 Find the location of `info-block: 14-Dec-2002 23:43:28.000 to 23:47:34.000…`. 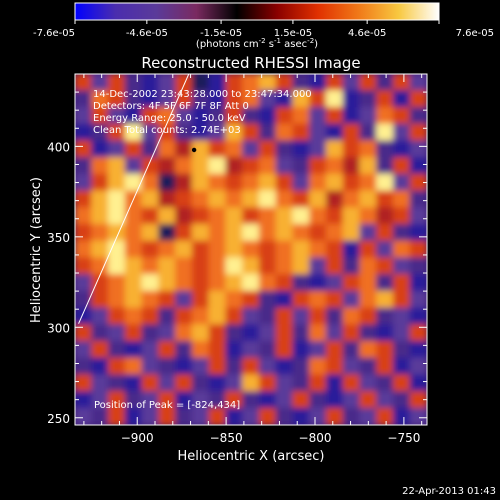

info-block: 14-Dec-2002 23:43:28.000 to 23:47:34.000… is located at coordinates (202, 112).